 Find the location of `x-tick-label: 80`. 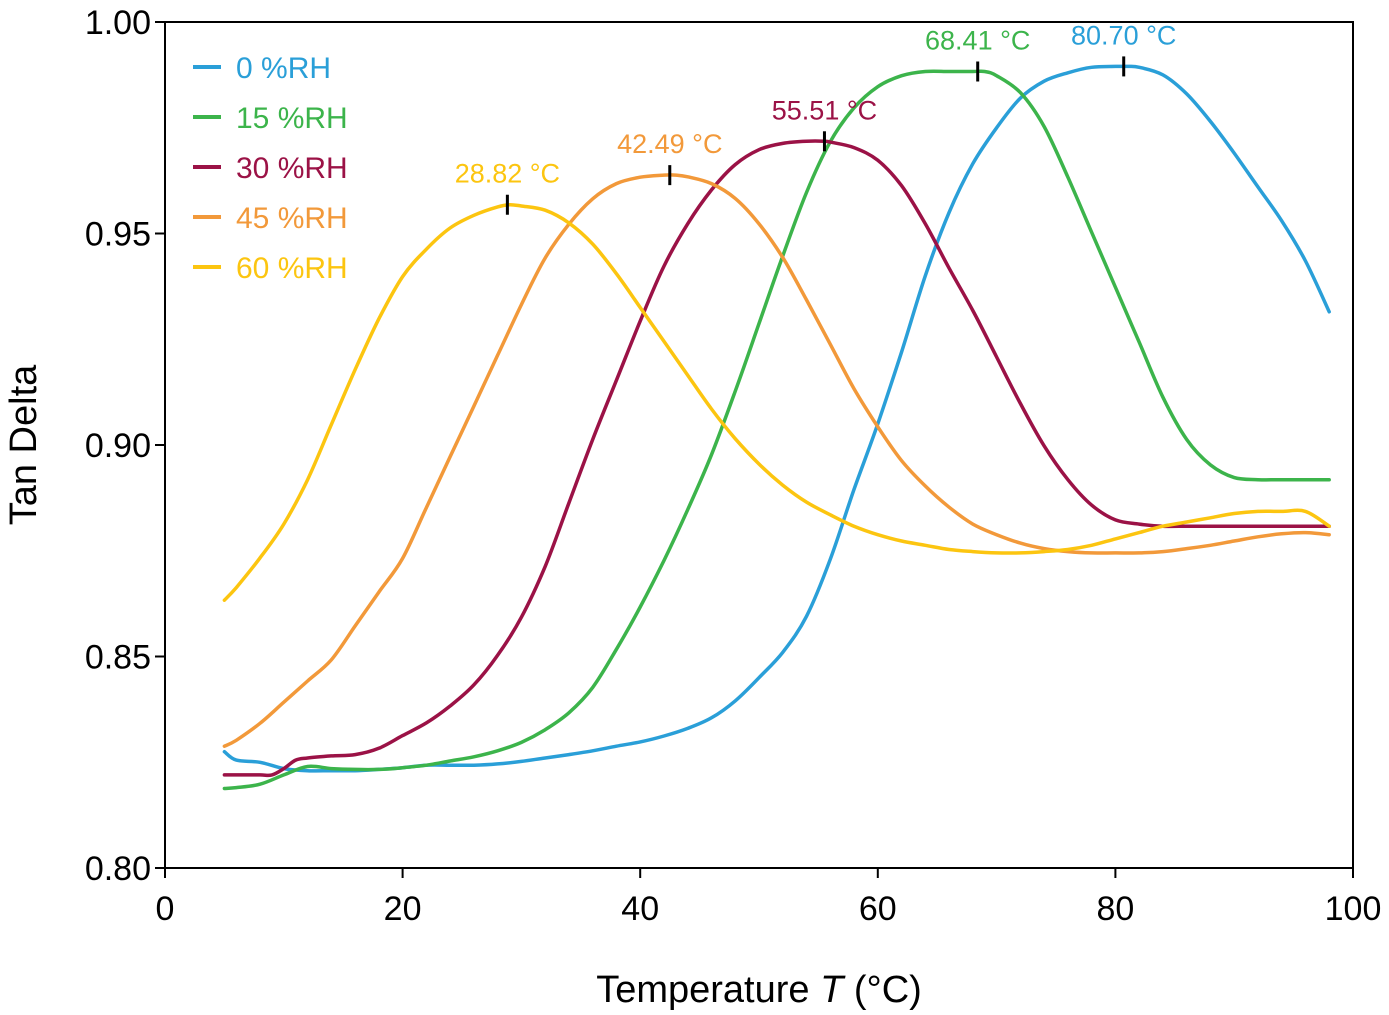

x-tick-label: 80 is located at coordinates (1115, 909).